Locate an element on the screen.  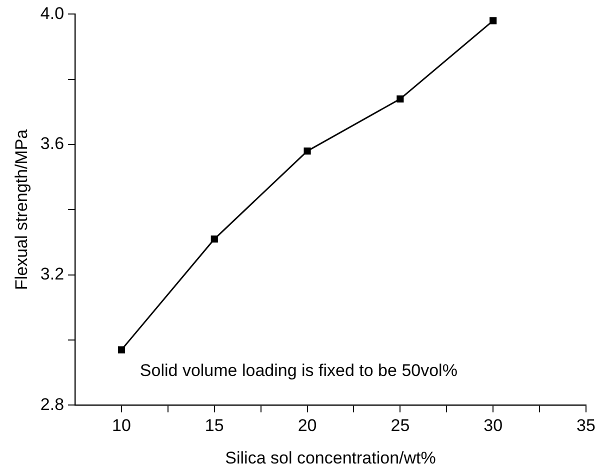
x-tick-label: 20 is located at coordinates (307, 426).